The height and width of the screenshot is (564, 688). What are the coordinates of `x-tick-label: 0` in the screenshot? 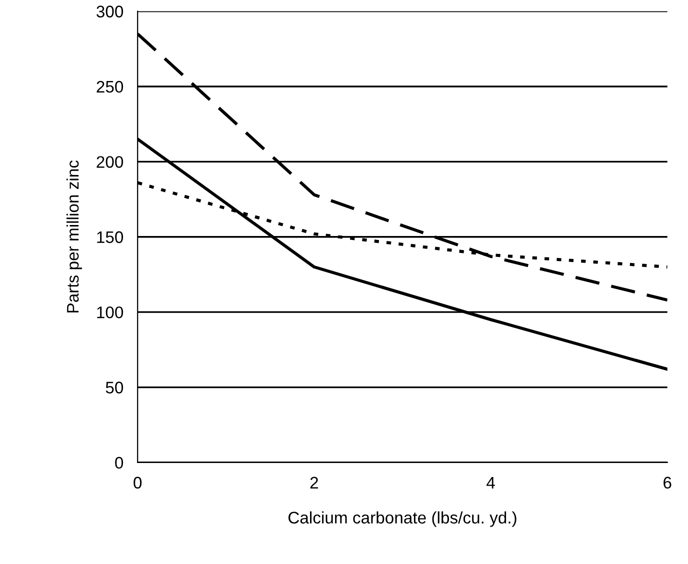 It's located at (138, 482).